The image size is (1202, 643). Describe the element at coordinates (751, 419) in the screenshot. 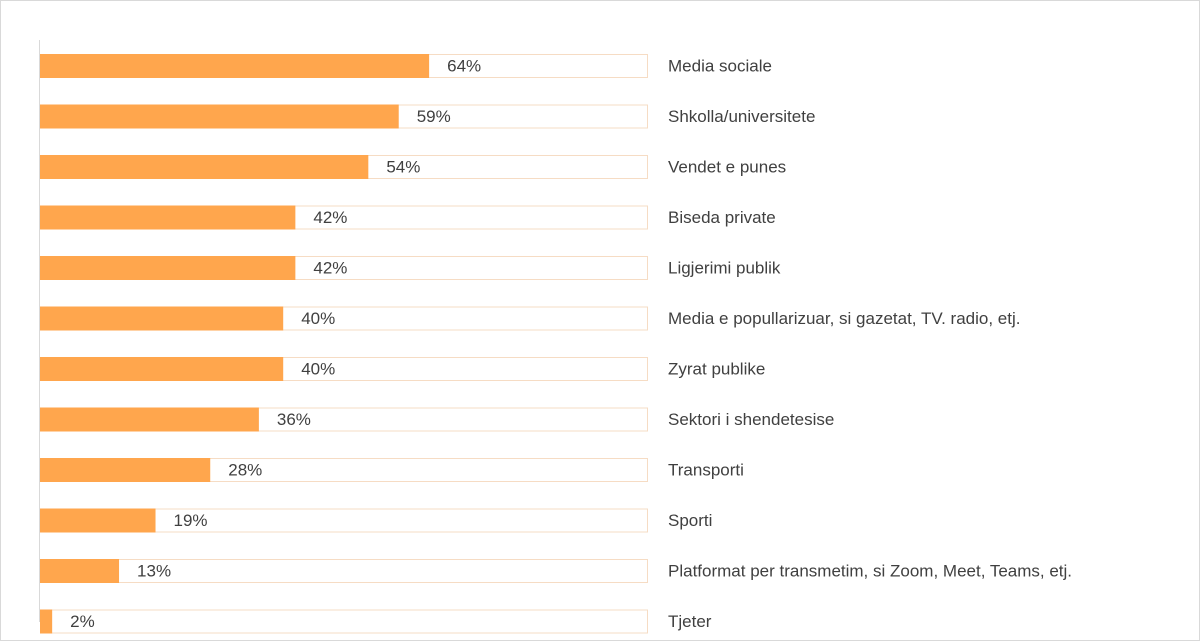

I see `category-label: Sektori i shendetesise` at that location.